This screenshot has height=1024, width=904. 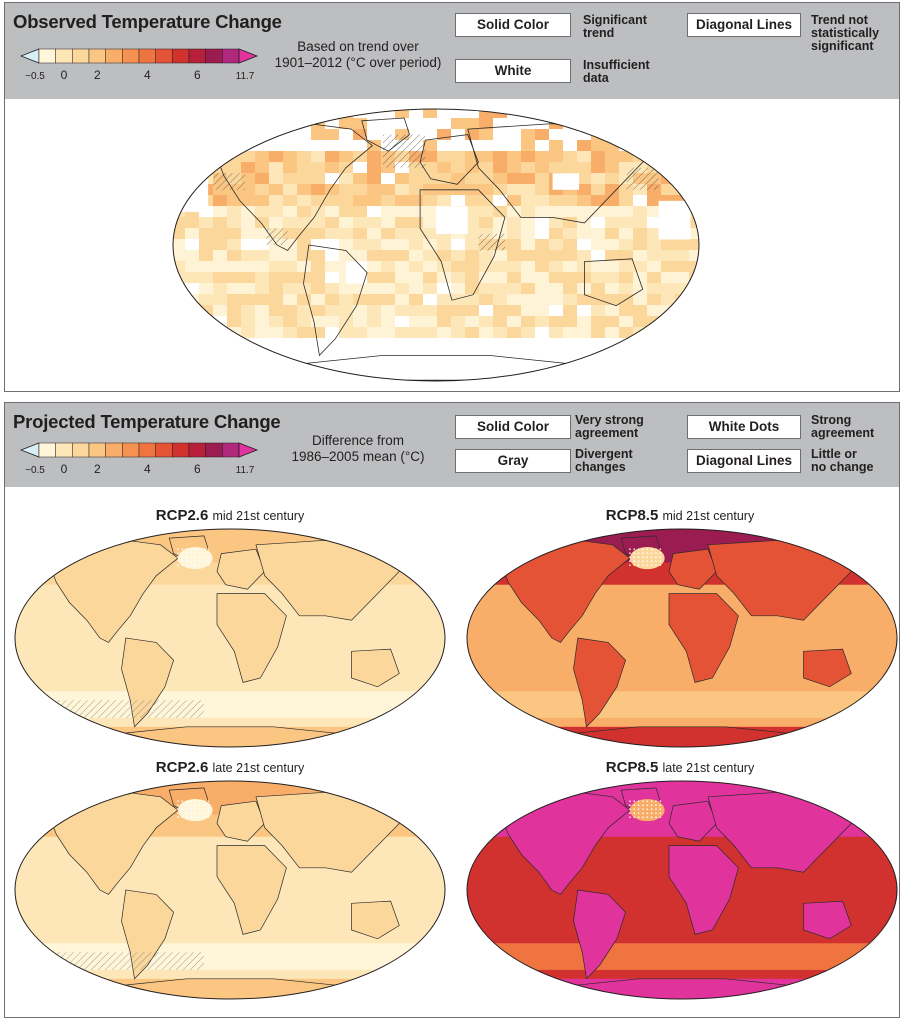 I want to click on projected-land-europe, so click(x=693, y=569).